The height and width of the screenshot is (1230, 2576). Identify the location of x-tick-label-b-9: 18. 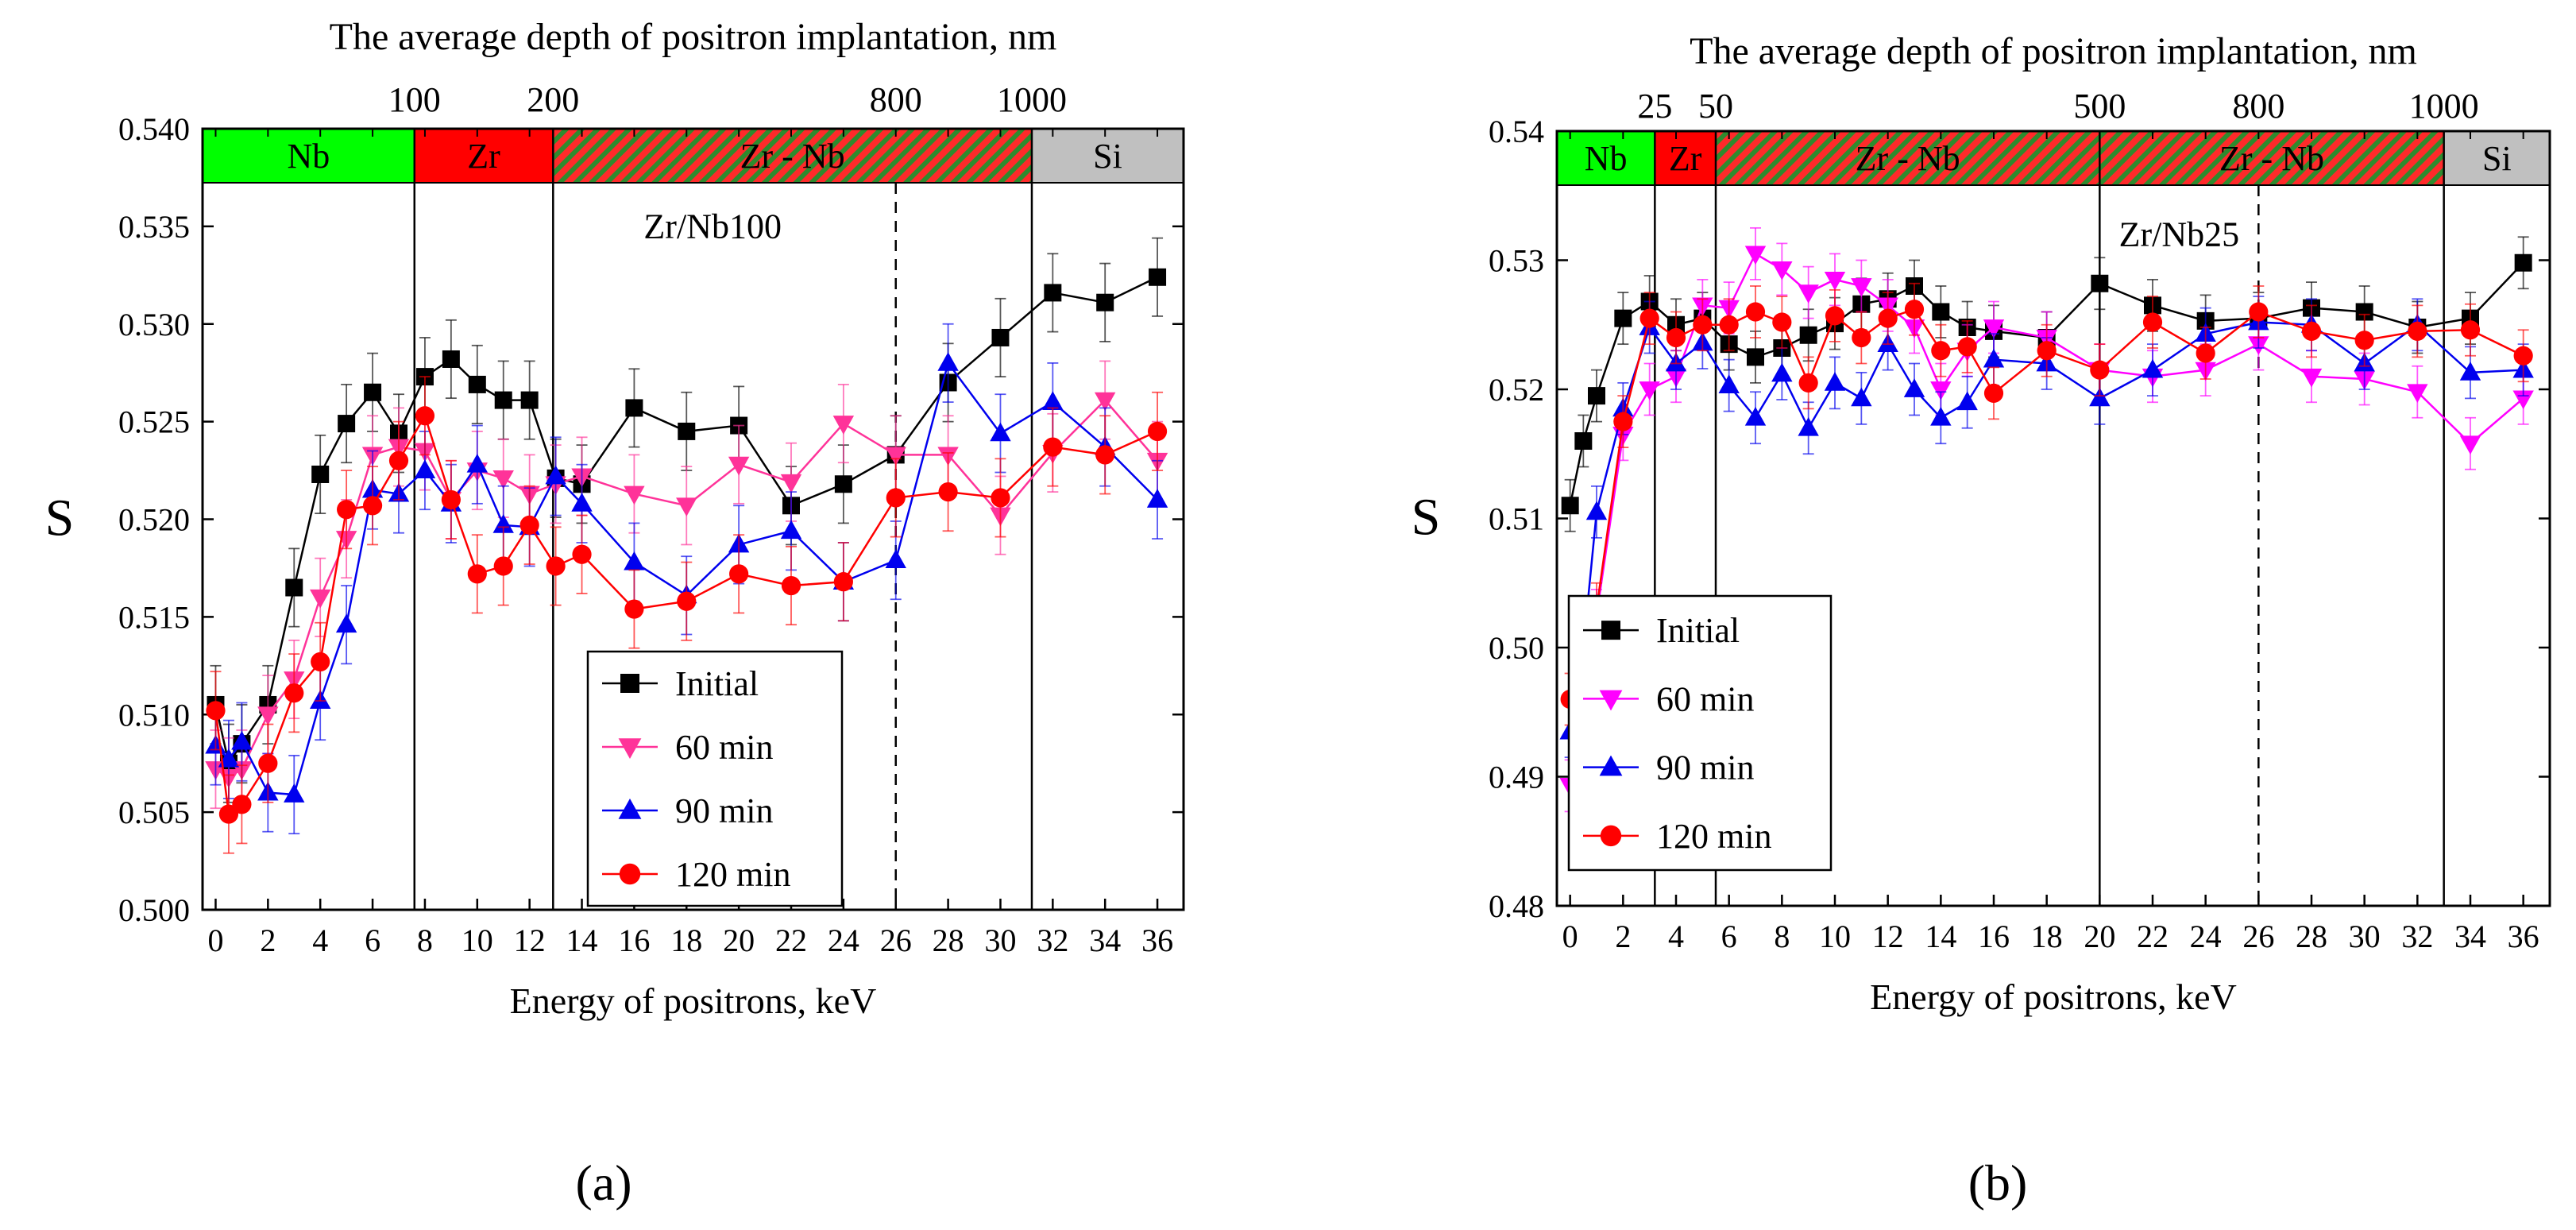
(2047, 936).